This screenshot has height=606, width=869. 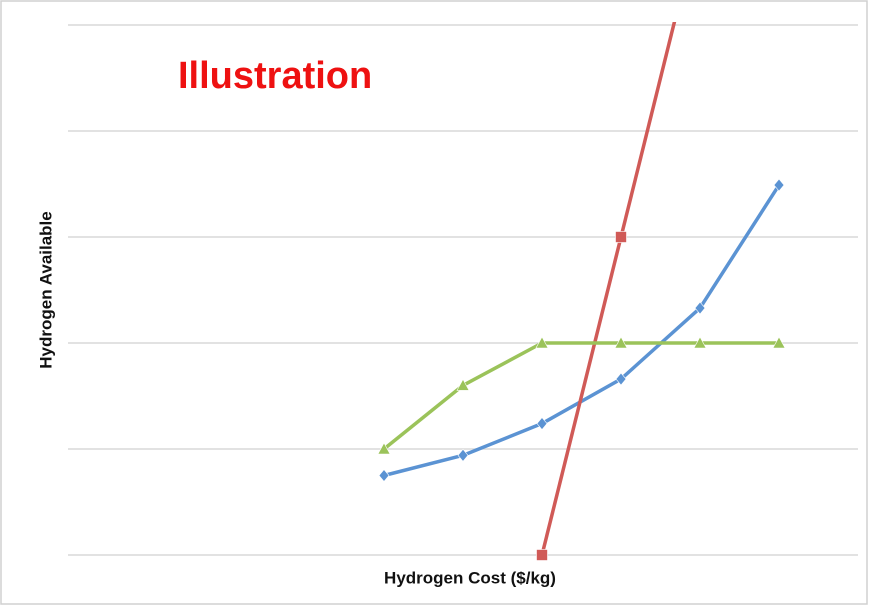 What do you see at coordinates (275, 76) in the screenshot?
I see `chart-title: Illustration` at bounding box center [275, 76].